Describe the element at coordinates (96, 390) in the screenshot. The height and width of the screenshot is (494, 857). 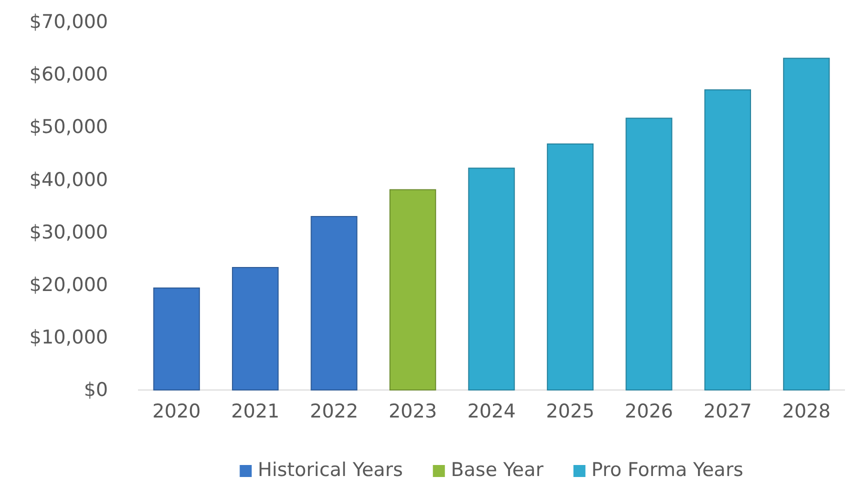
I see `y-tick-label: $0` at that location.